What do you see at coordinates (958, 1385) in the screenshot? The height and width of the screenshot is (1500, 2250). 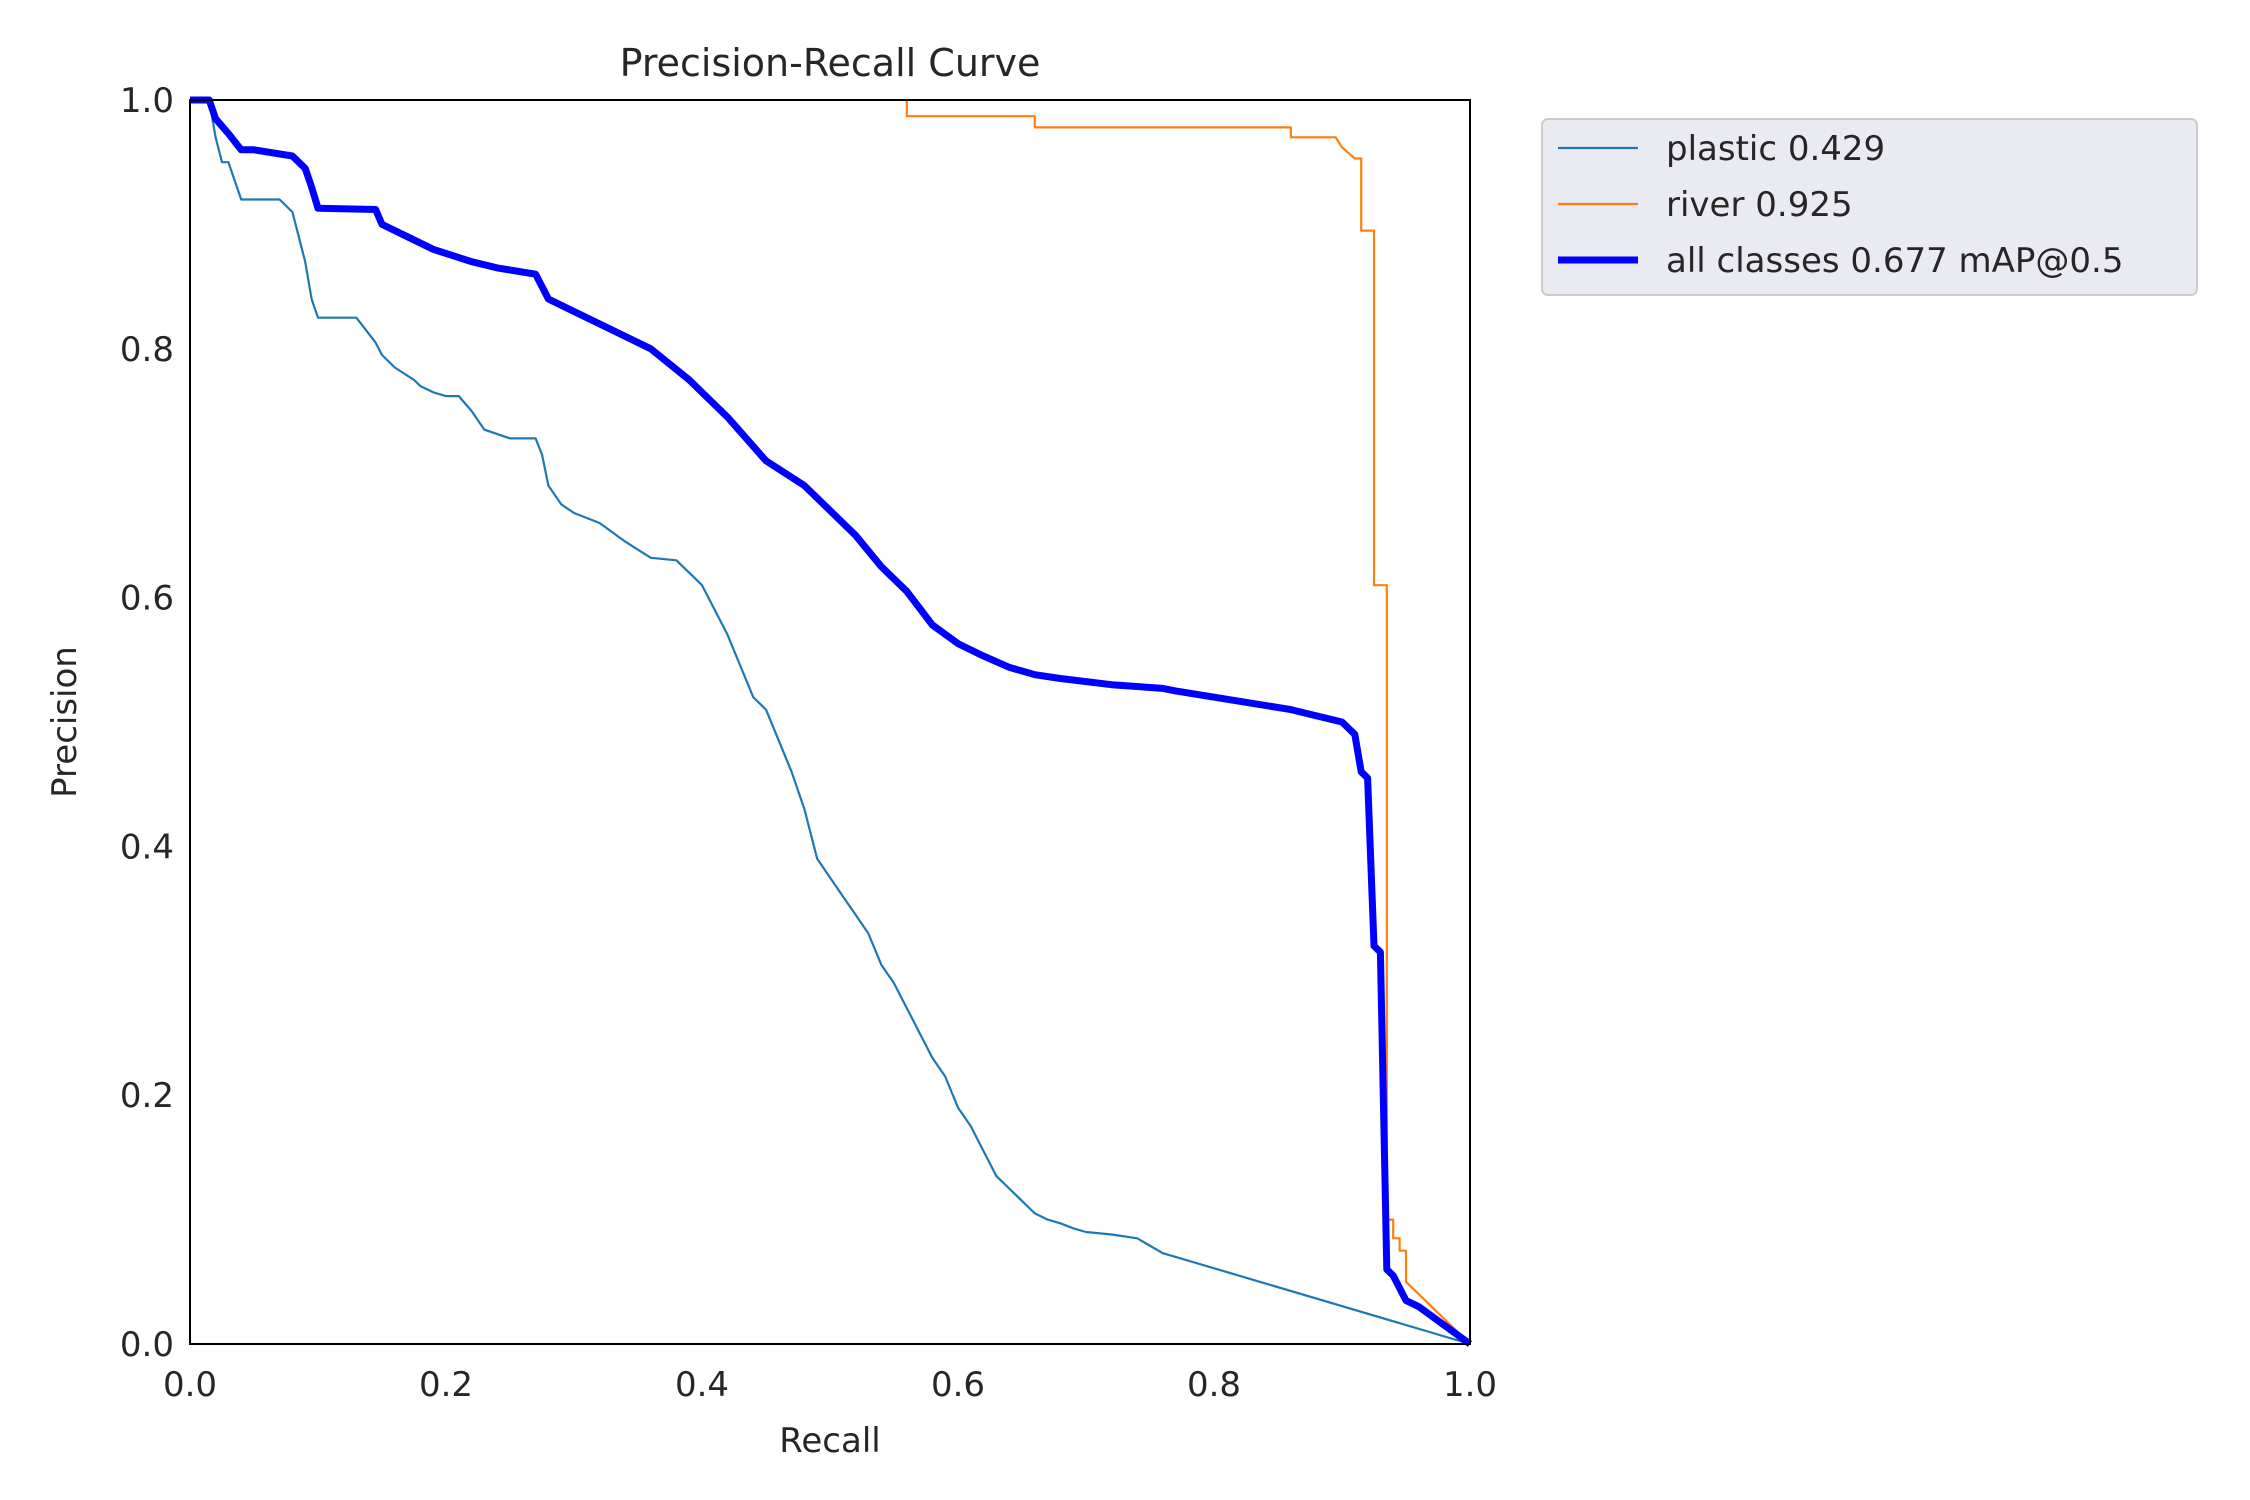 I see `x-tick-label: 0.6` at bounding box center [958, 1385].